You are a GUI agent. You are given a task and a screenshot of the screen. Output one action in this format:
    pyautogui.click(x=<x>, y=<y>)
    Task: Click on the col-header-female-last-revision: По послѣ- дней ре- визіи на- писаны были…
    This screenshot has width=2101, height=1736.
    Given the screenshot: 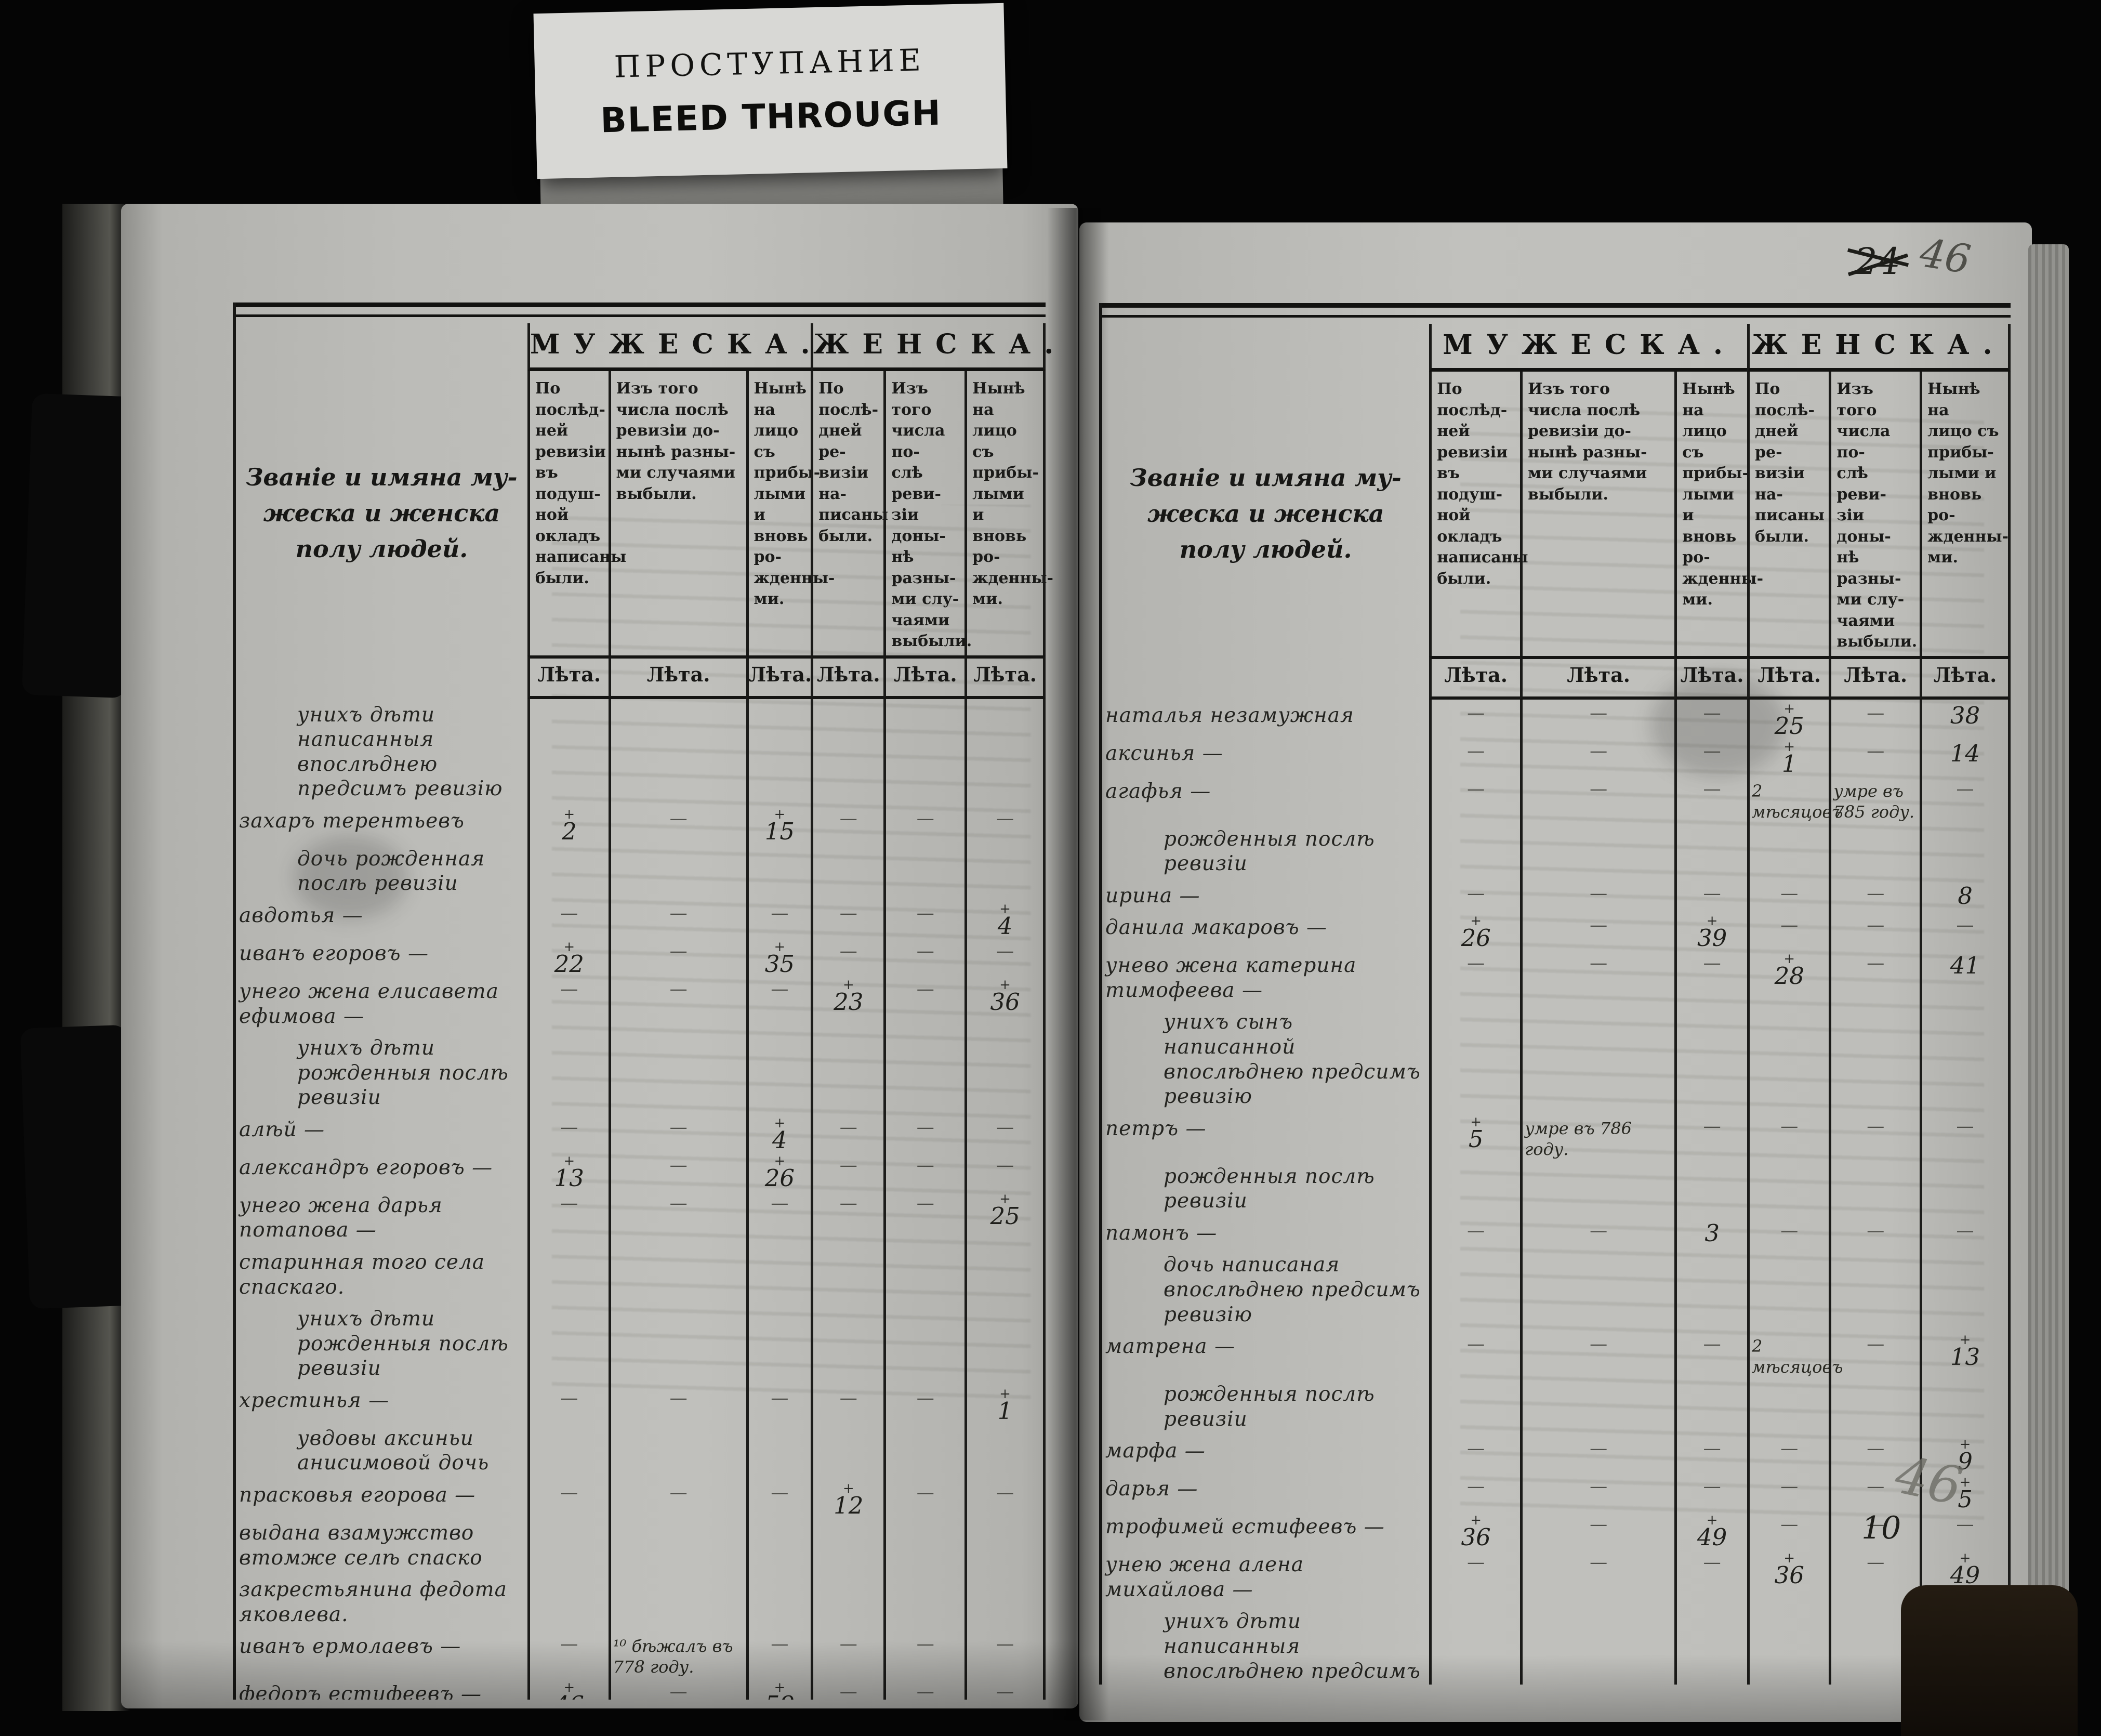 What is the action you would take?
    pyautogui.click(x=1788, y=514)
    